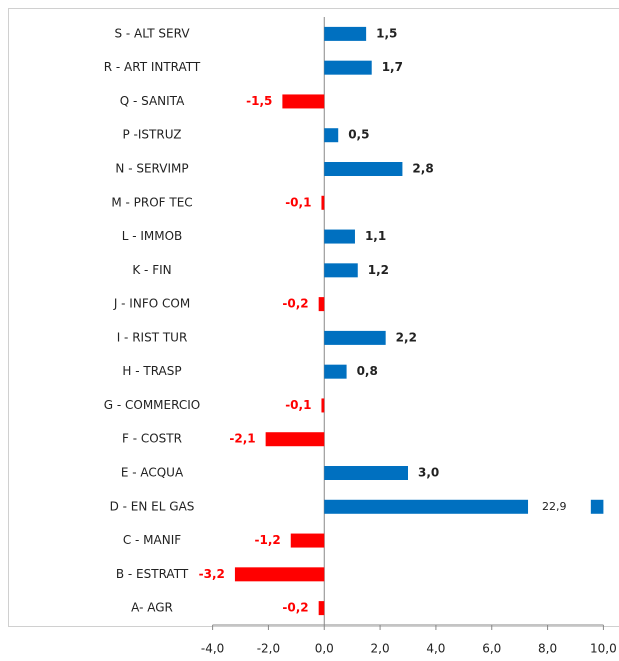 This screenshot has width=619, height=661. What do you see at coordinates (152, 574) in the screenshot?
I see `category-label: B - ESTRATT` at bounding box center [152, 574].